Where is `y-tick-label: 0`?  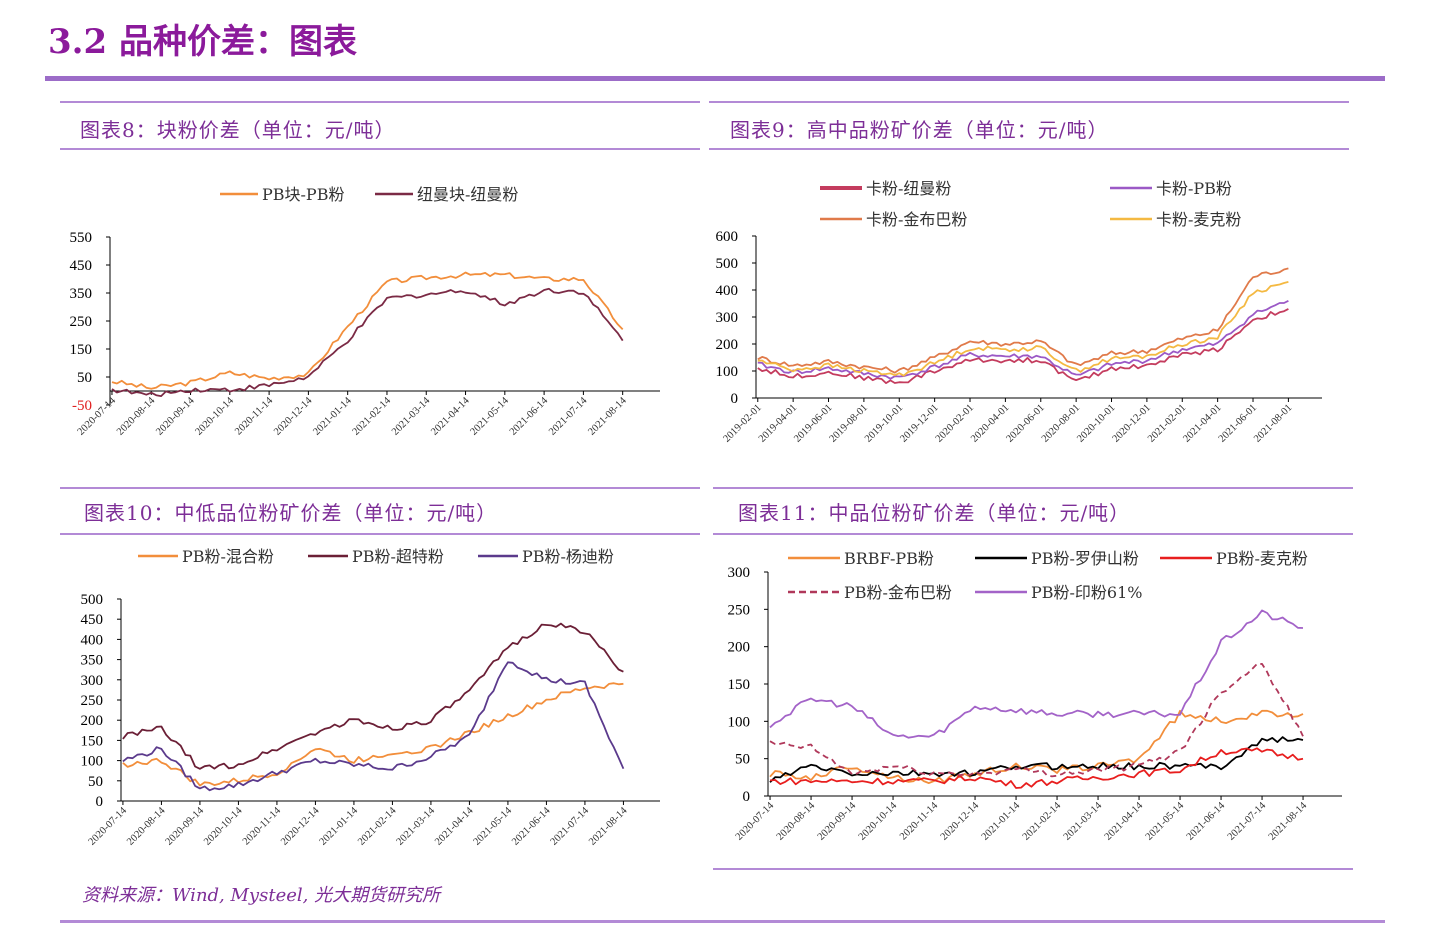
y-tick-label: 0 is located at coordinates (100, 802).